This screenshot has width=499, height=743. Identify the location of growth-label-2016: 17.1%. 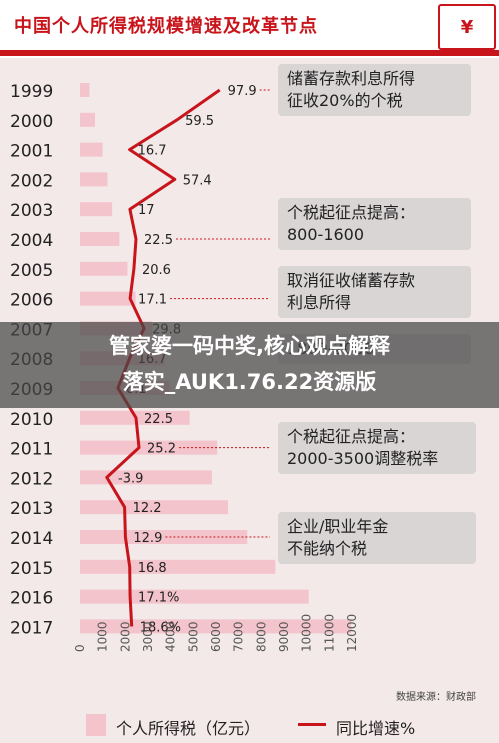
(158, 598).